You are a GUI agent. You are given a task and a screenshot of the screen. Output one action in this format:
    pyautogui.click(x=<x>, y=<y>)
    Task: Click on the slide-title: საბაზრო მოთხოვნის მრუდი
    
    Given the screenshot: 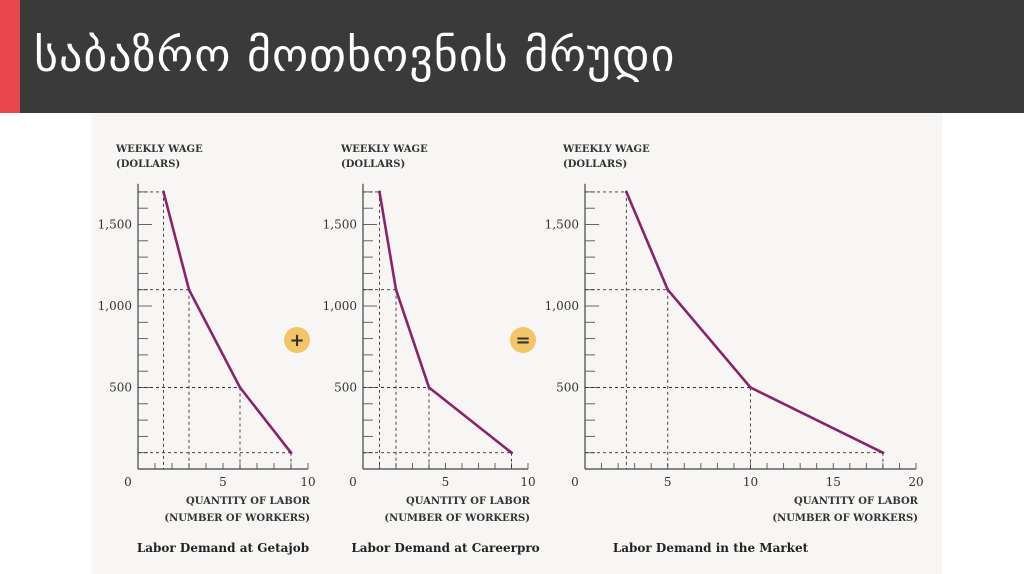 What is the action you would take?
    pyautogui.click(x=355, y=55)
    